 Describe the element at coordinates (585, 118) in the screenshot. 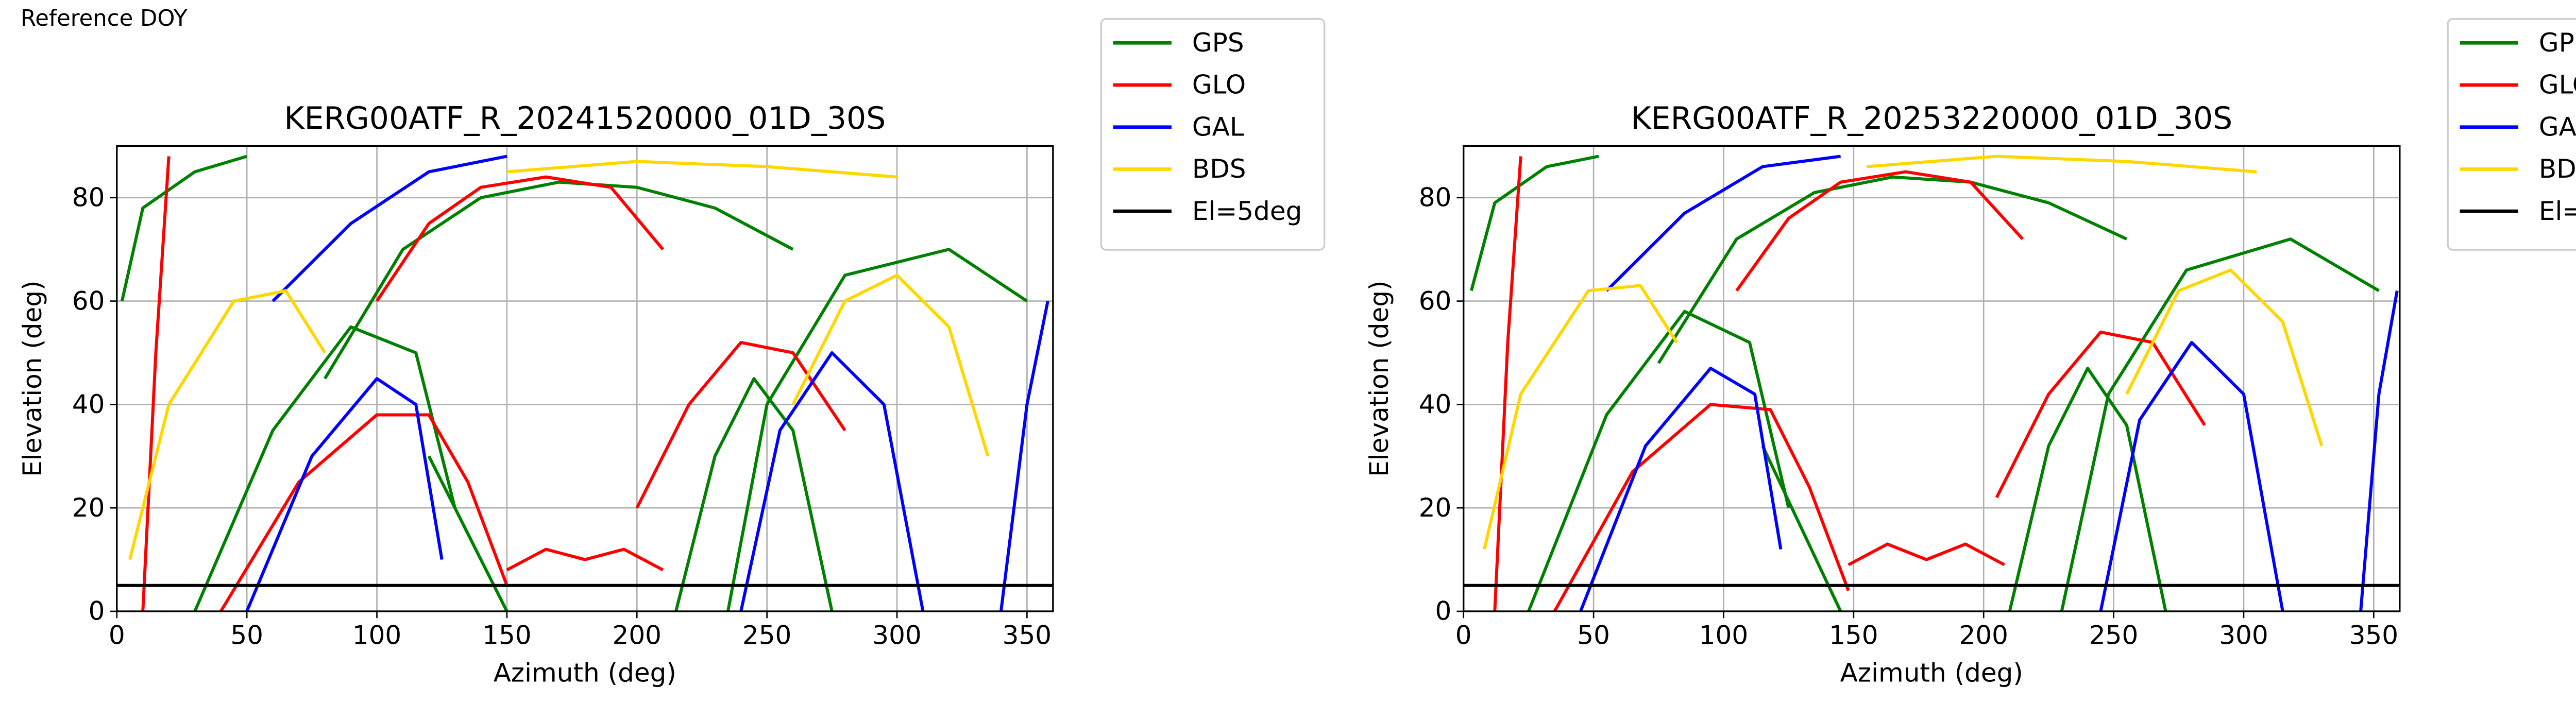

I see `chart-title: KERG00ATF_R_20241520000_01D_30S` at that location.